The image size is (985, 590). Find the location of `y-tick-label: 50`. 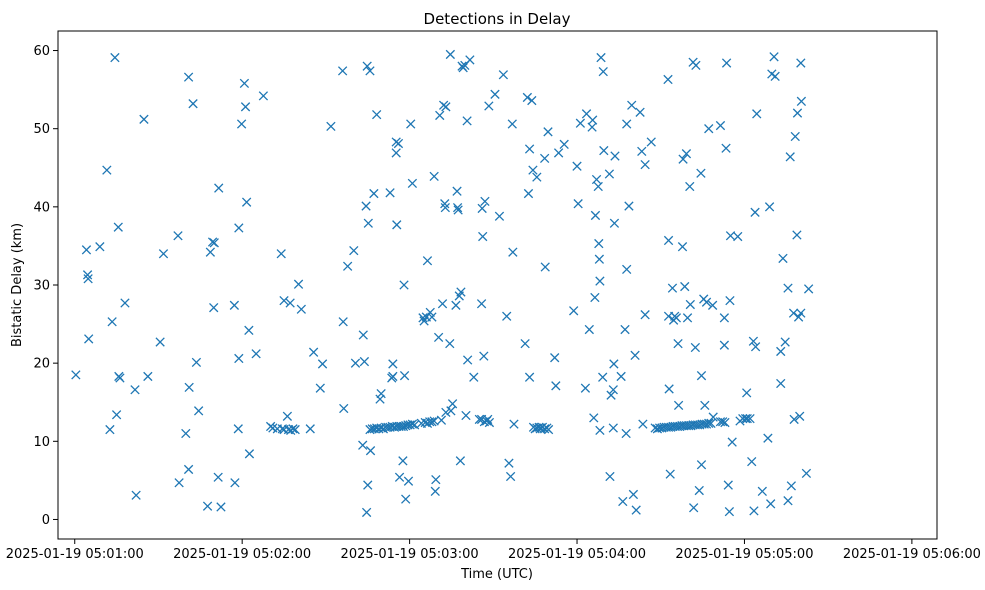

y-tick-label: 50 is located at coordinates (41, 129).